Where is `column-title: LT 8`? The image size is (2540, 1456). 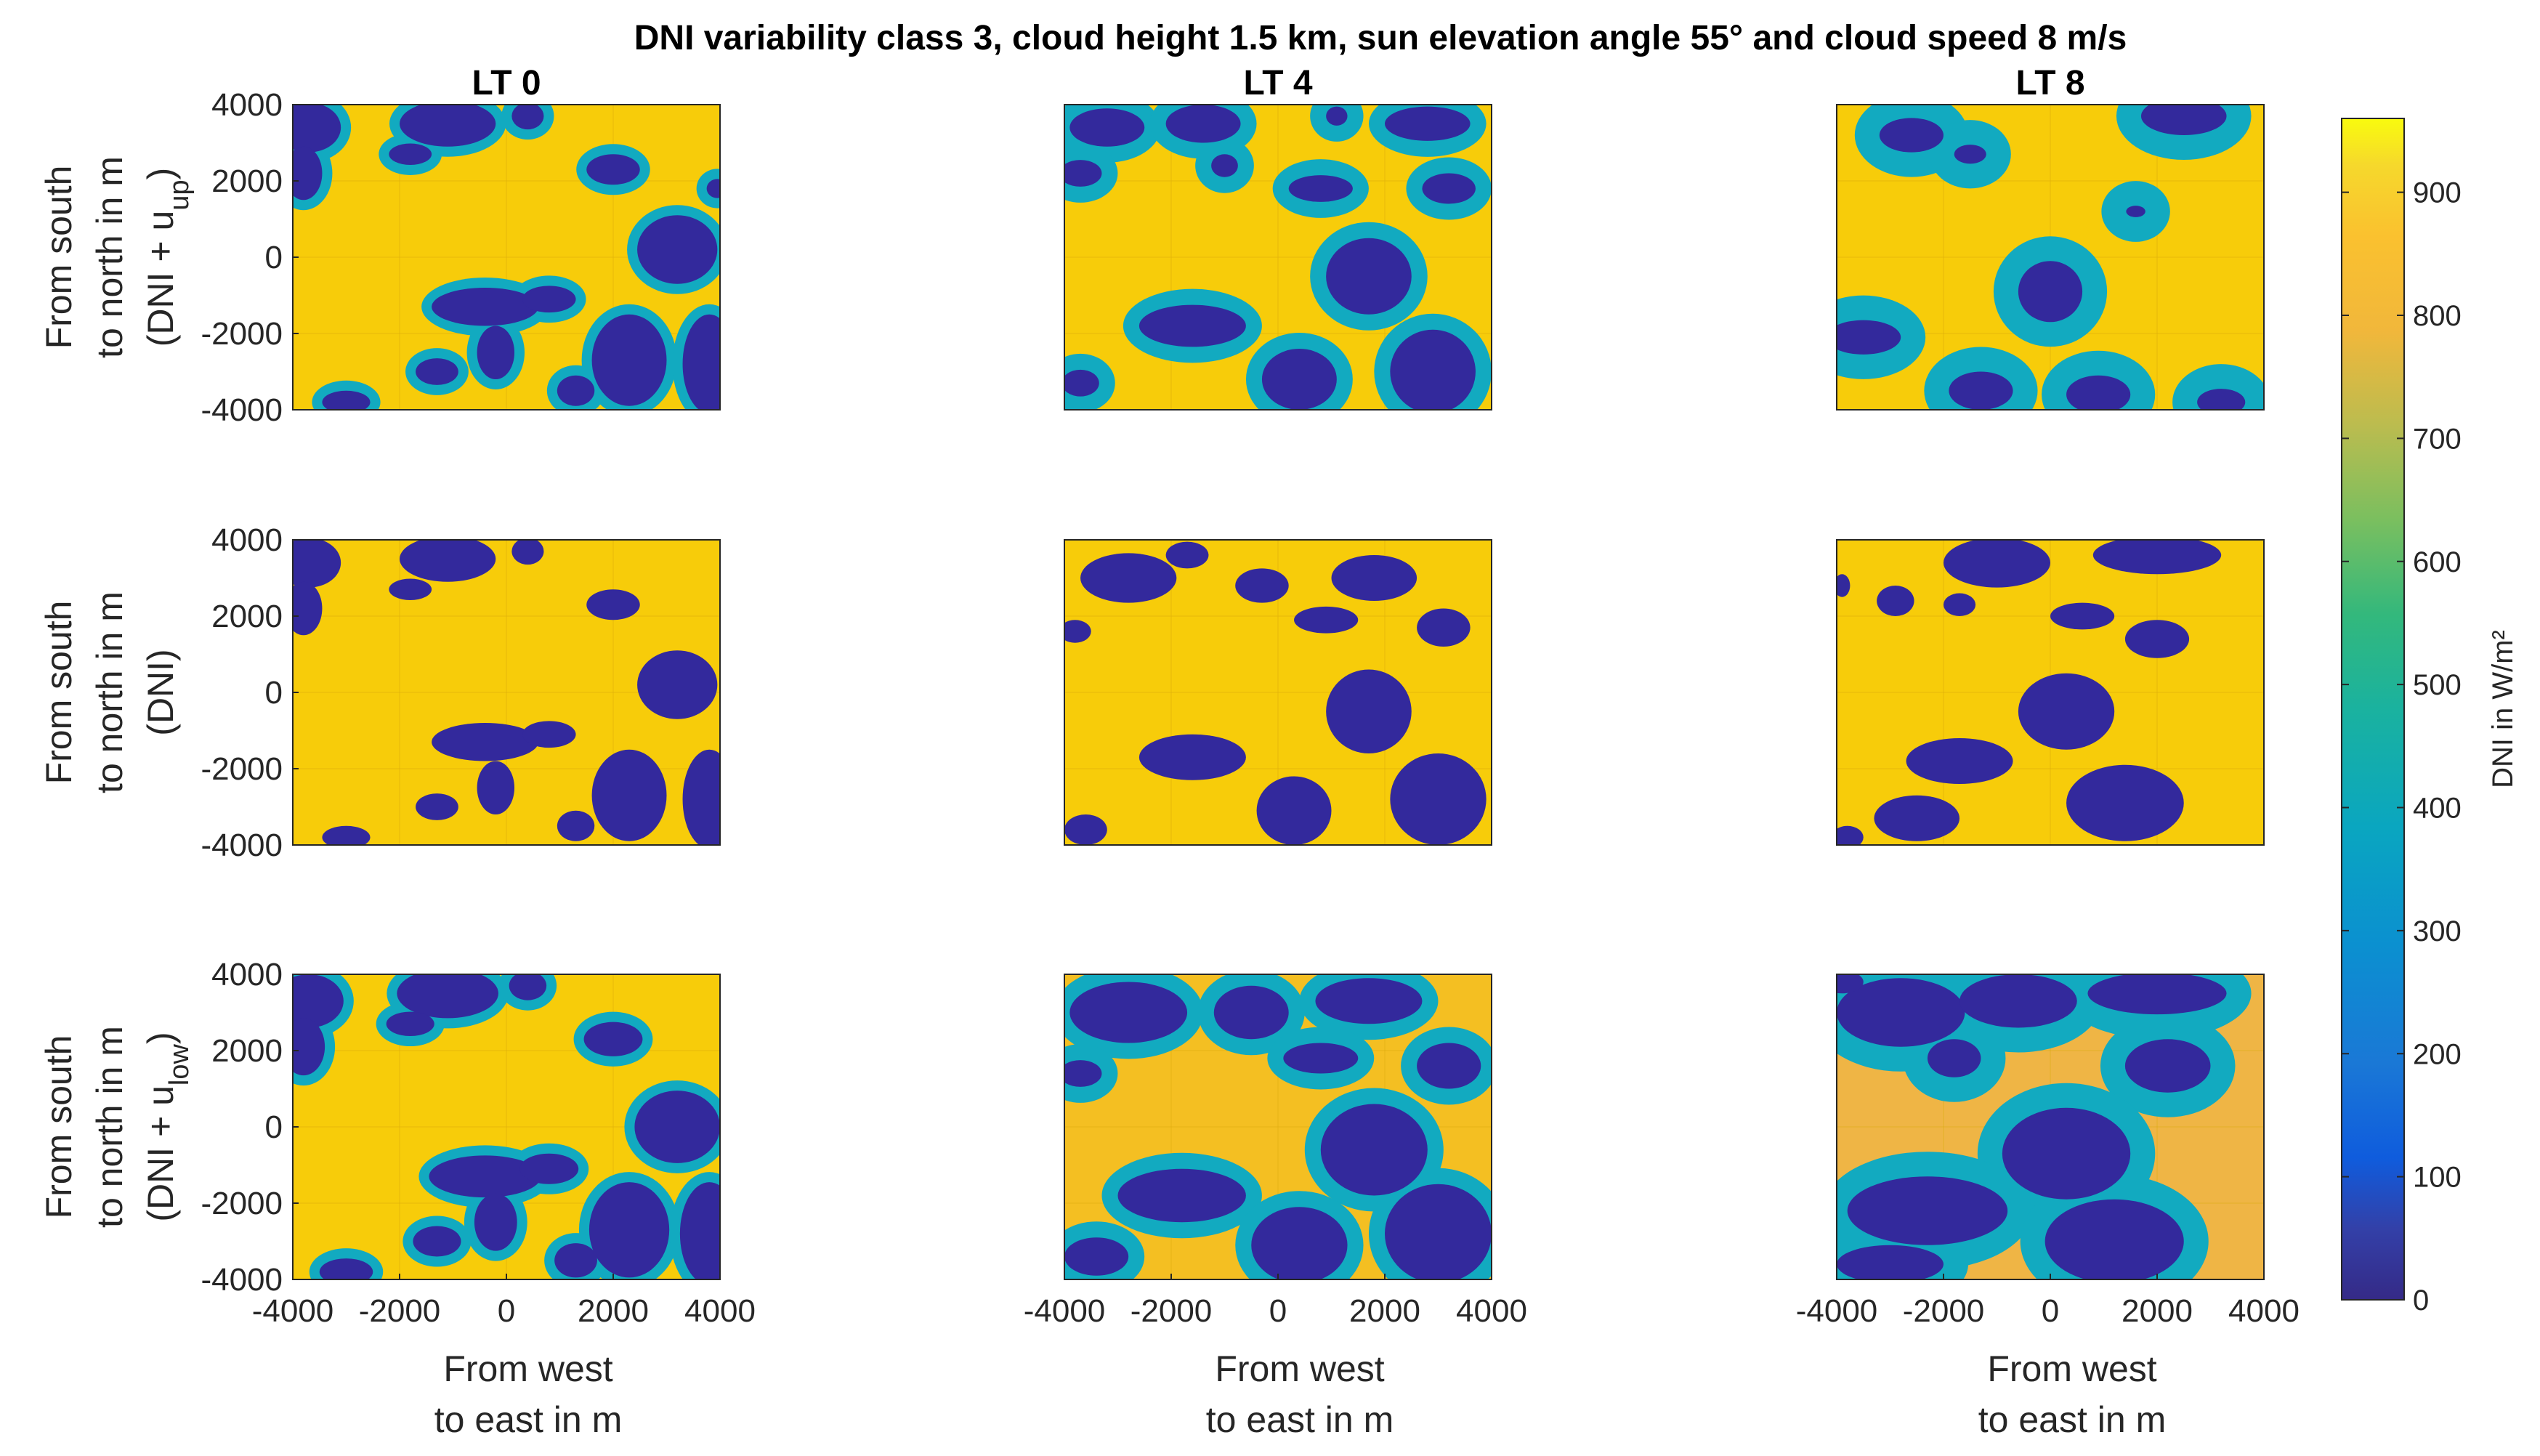 column-title: LT 8 is located at coordinates (2049, 83).